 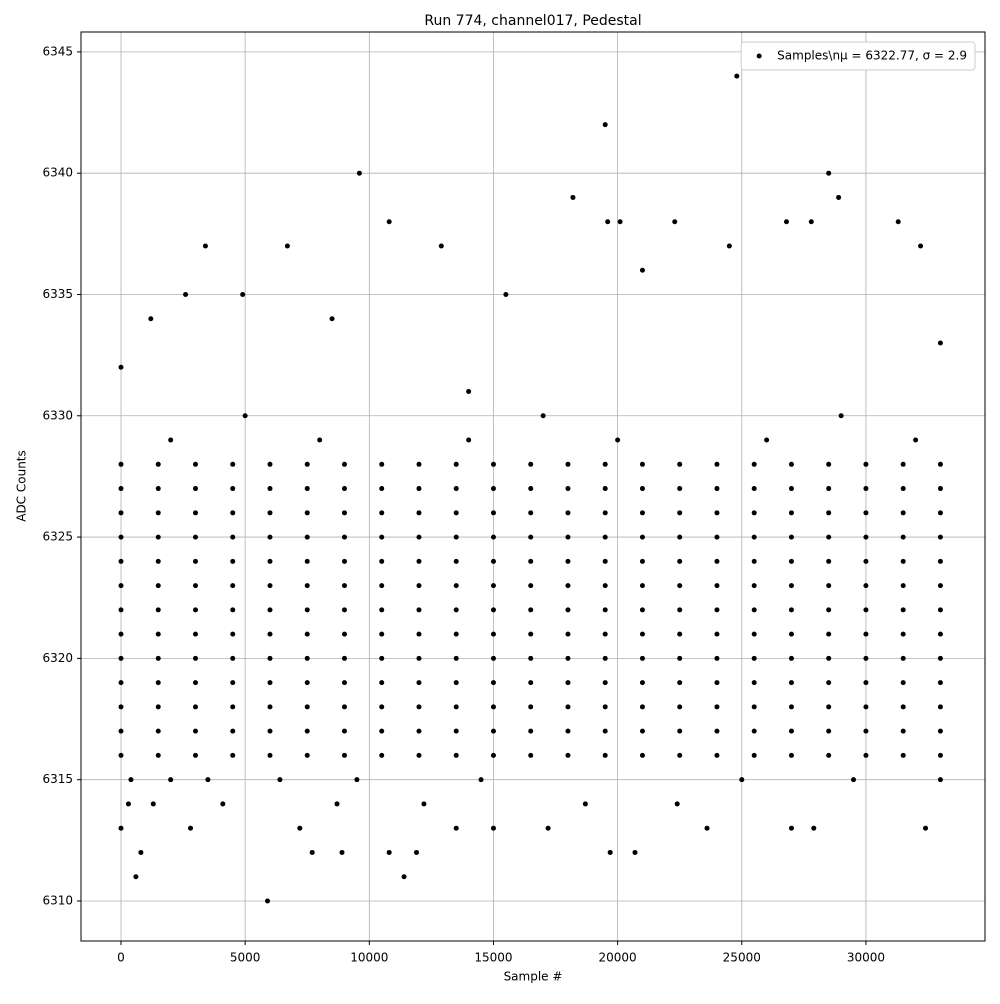 What do you see at coordinates (493, 958) in the screenshot?
I see `x-tick-label: 15000` at bounding box center [493, 958].